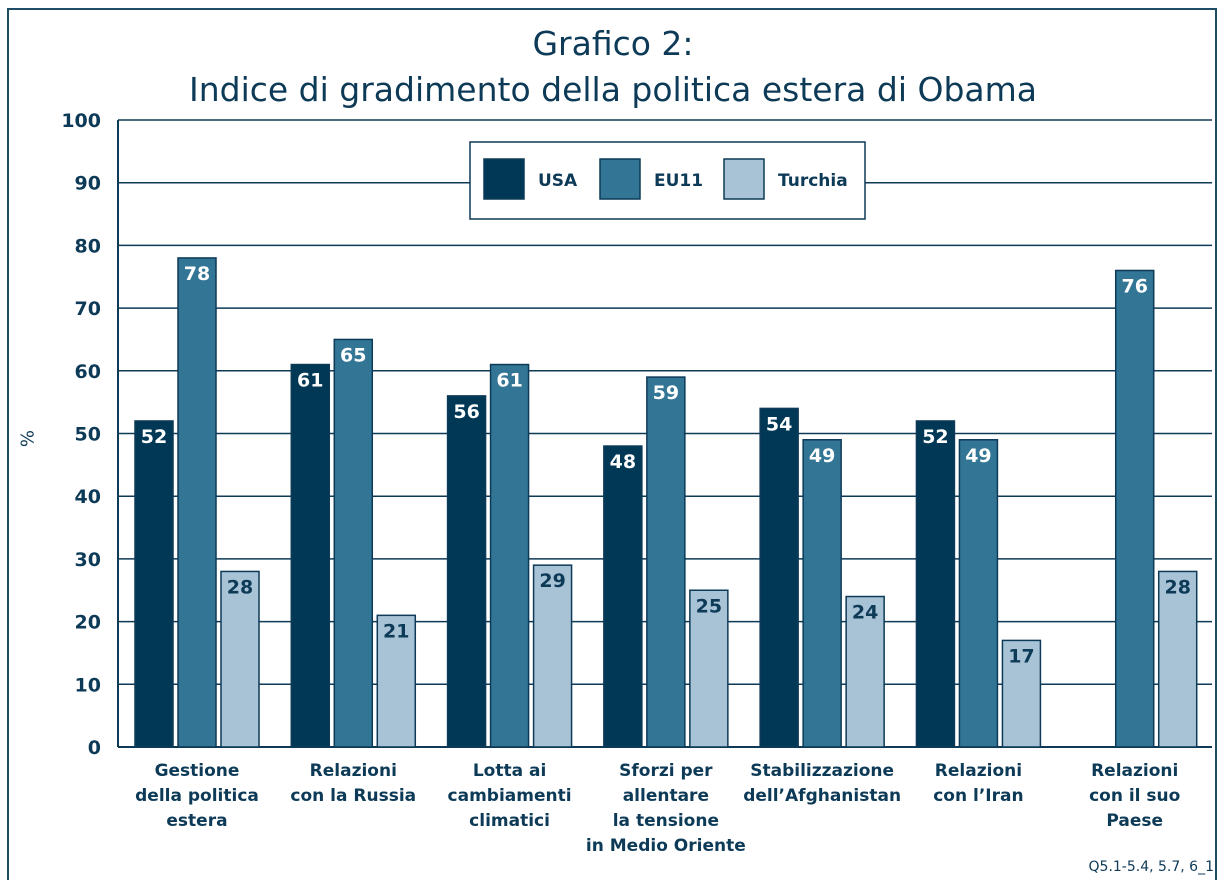  What do you see at coordinates (709, 606) in the screenshot?
I see `bar-value-label: 25` at bounding box center [709, 606].